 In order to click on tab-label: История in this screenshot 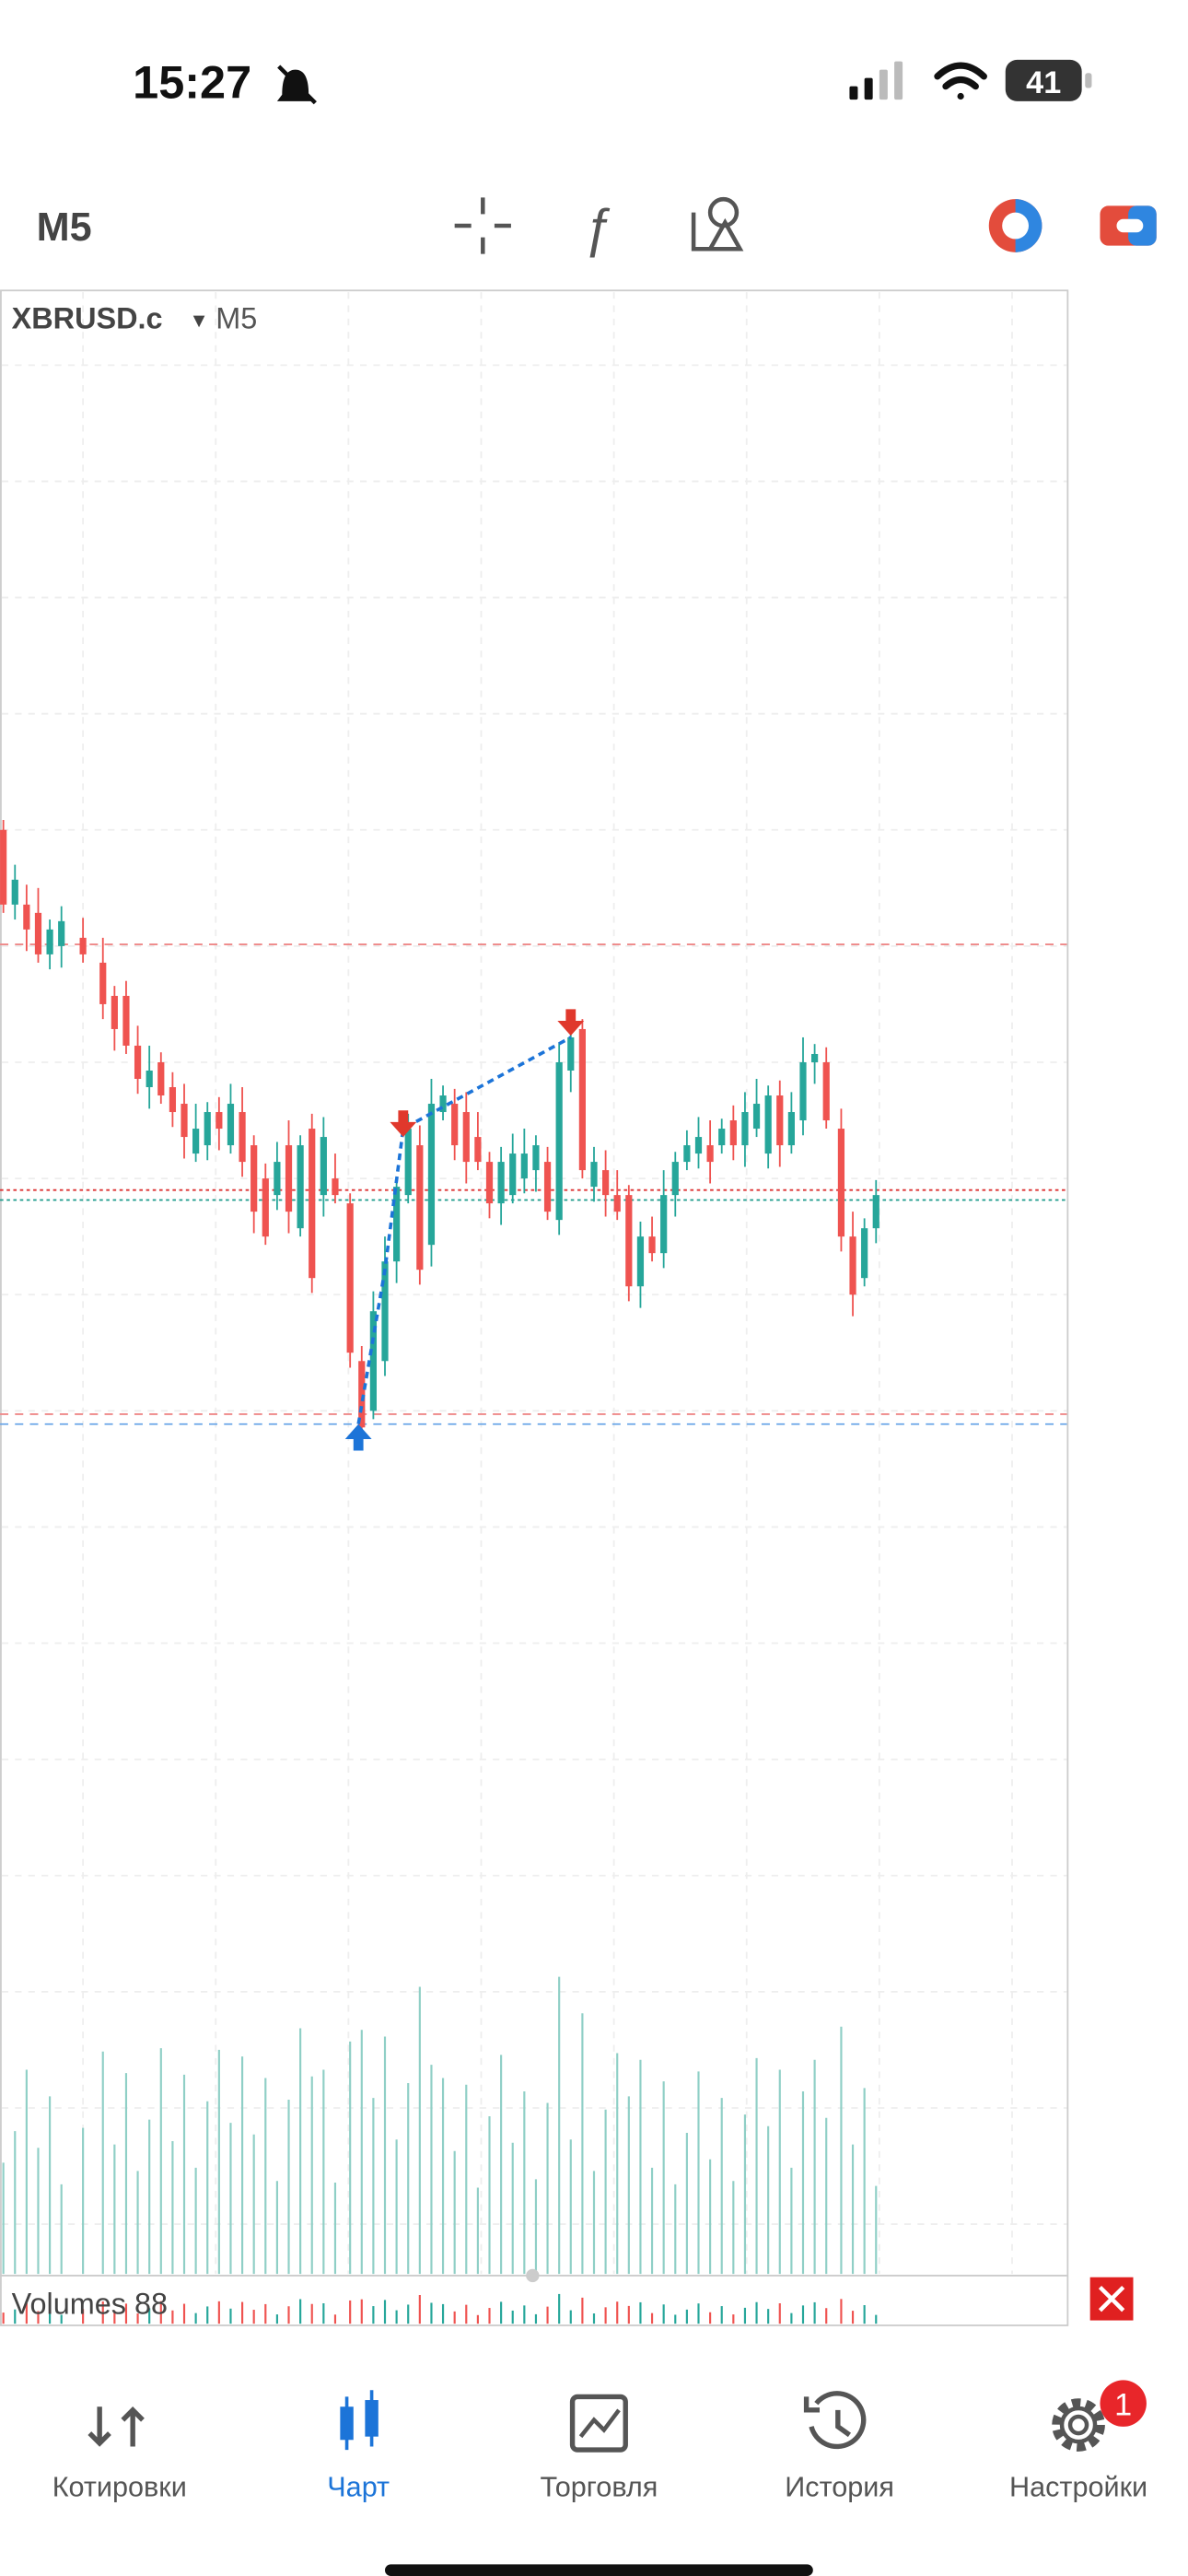, I will do `click(839, 2487)`.